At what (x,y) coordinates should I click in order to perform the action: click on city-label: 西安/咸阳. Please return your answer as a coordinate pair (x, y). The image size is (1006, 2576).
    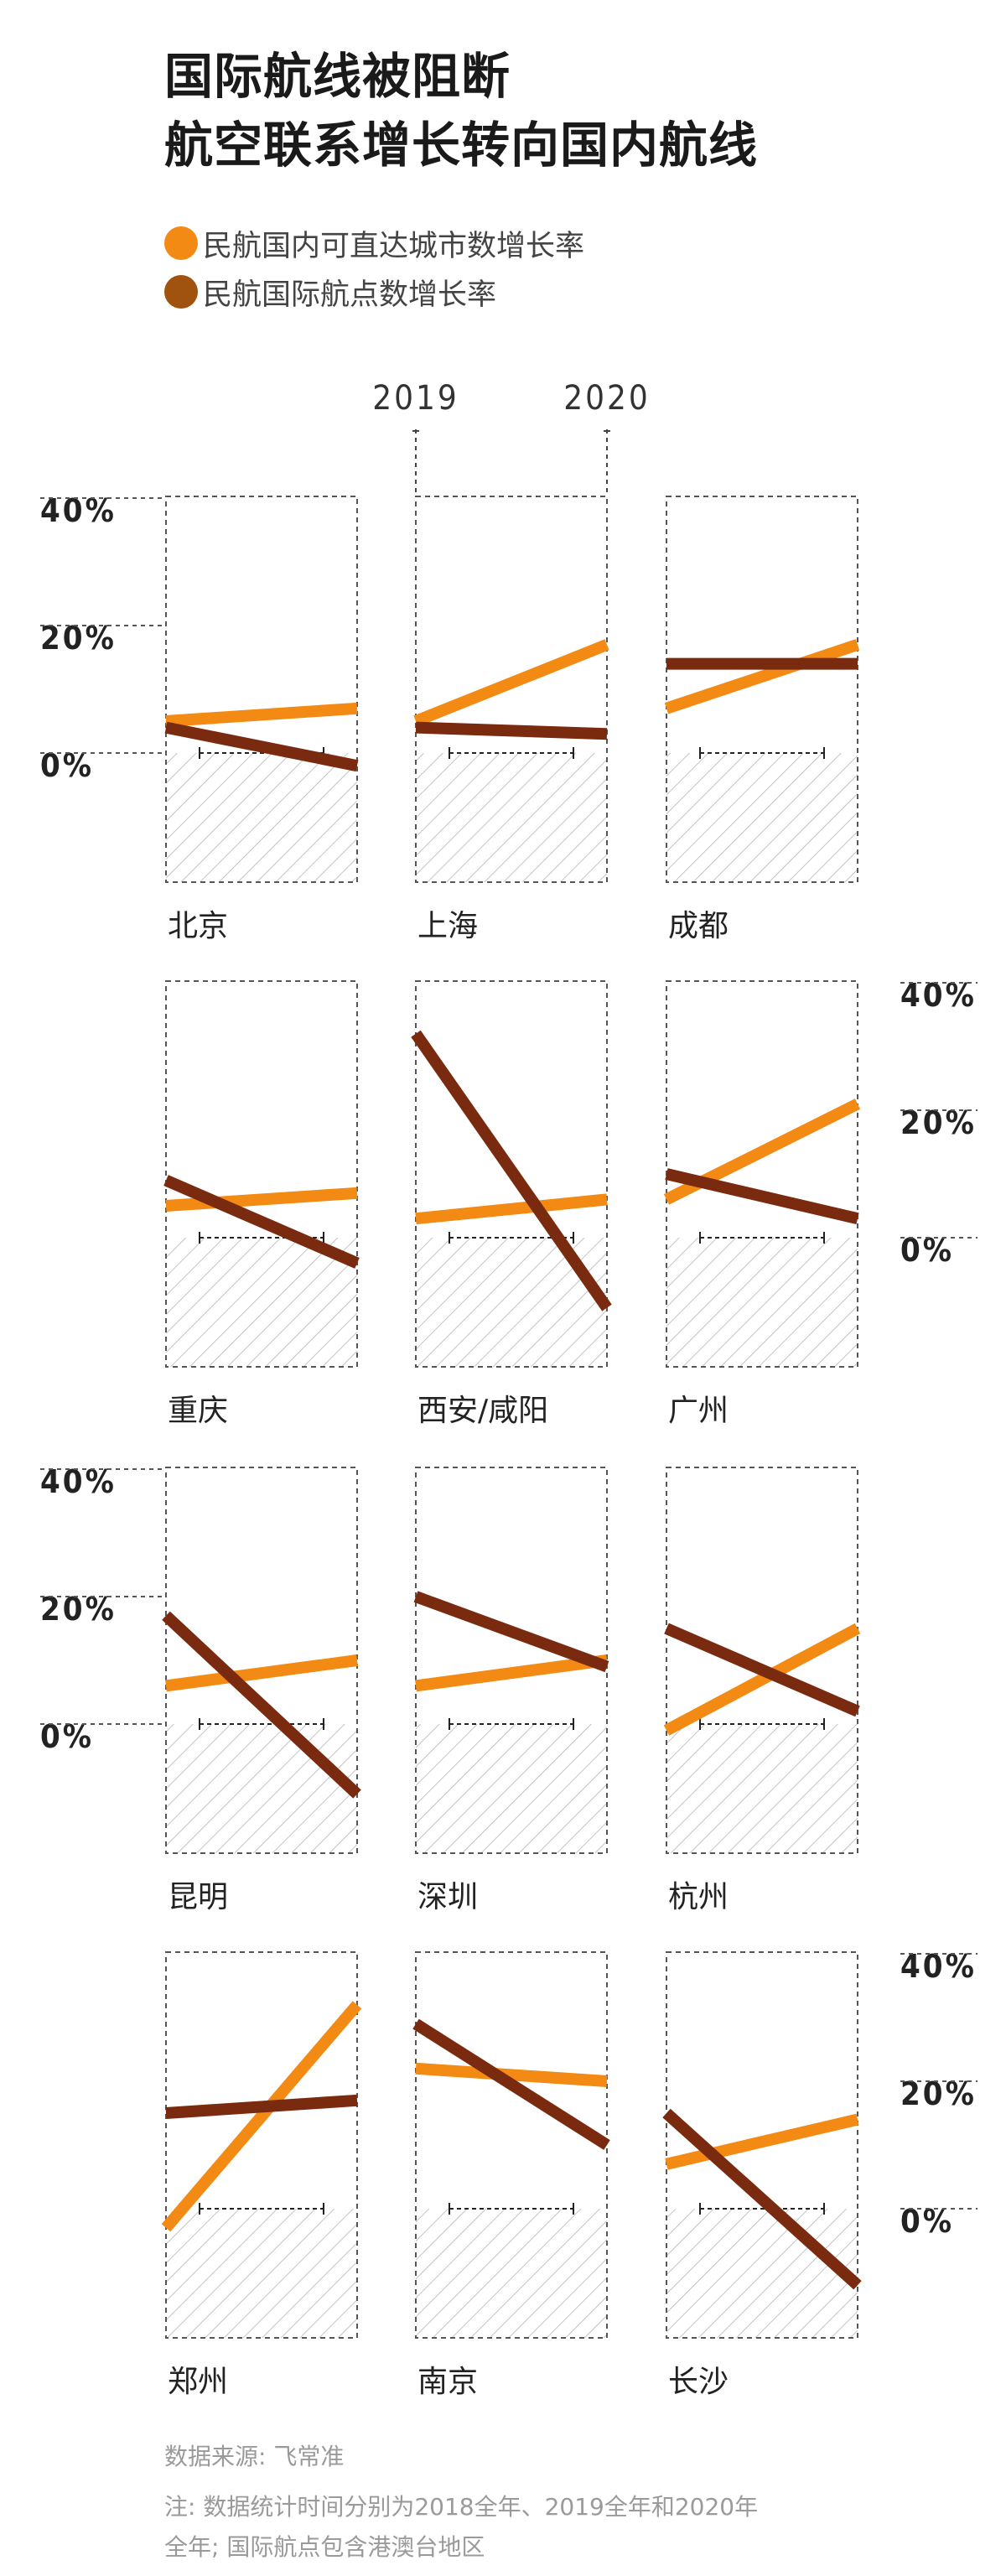
    Looking at the image, I should click on (482, 1411).